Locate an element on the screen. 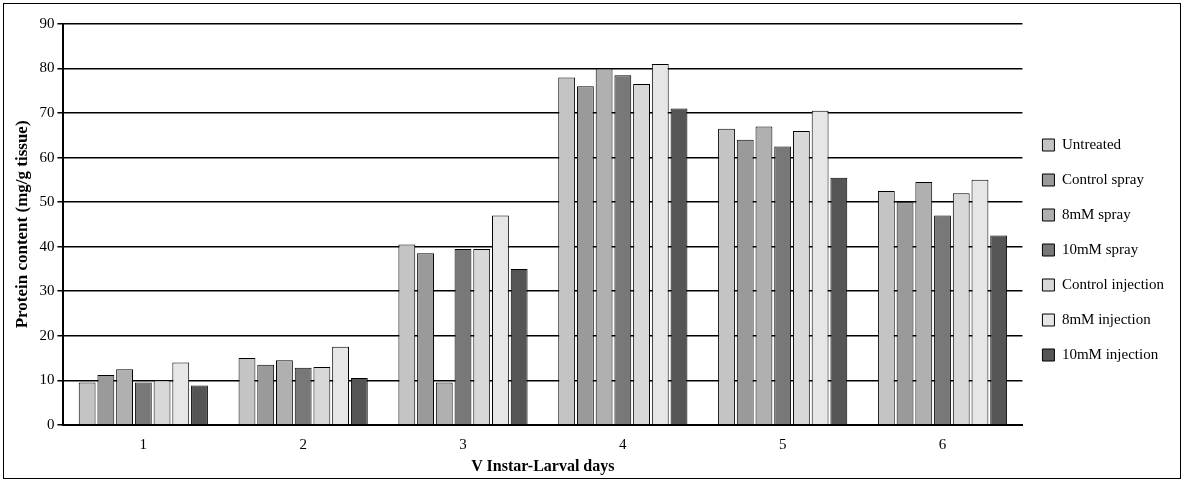 This screenshot has height=484, width=1186. y-tick-label: 80 is located at coordinates (47, 67).